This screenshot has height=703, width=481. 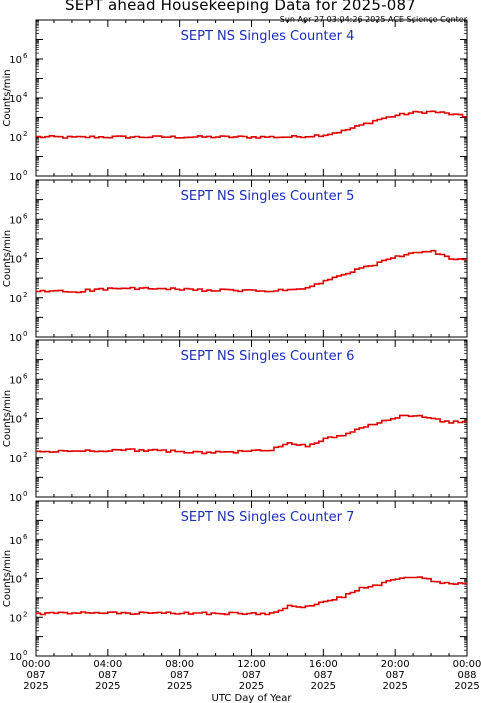 What do you see at coordinates (395, 664) in the screenshot?
I see `x-tick-label-time: 20:00` at bounding box center [395, 664].